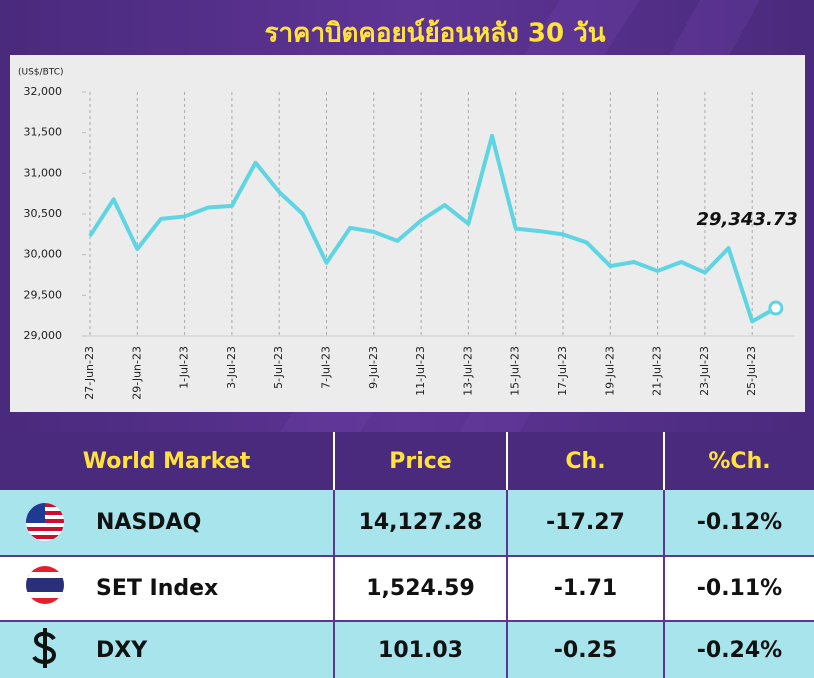  Describe the element at coordinates (776, 308) in the screenshot. I see `last-point` at that location.